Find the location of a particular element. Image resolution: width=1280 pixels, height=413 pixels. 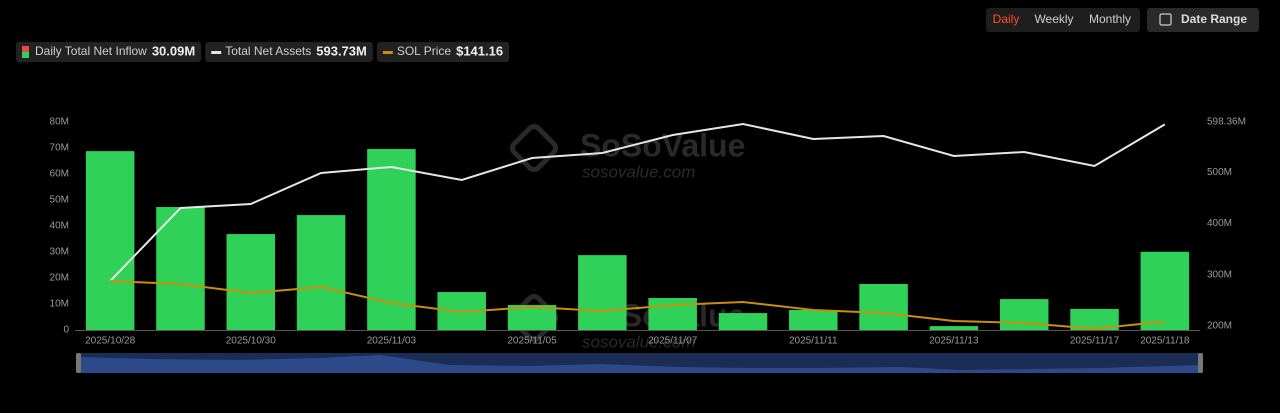

watermark-logo is located at coordinates (534, 148).